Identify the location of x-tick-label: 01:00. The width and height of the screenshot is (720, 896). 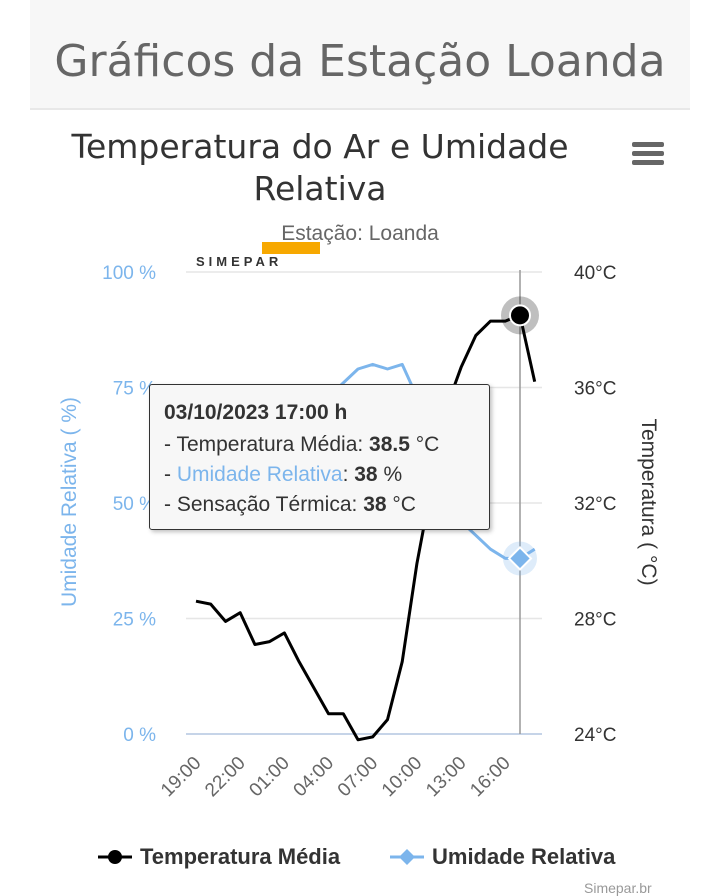
(269, 777).